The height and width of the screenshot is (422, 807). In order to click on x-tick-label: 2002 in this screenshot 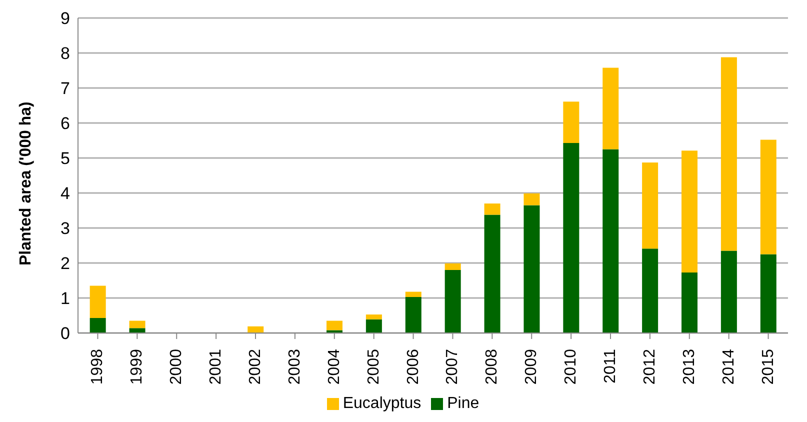, I will do `click(255, 366)`.